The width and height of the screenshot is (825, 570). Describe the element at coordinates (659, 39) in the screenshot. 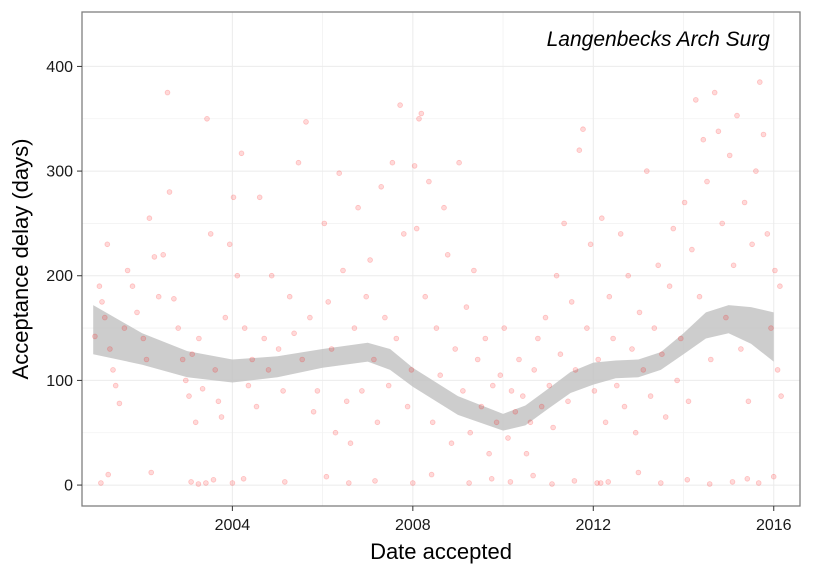

I see `chart-annotation: Langenbecks Arch Surg` at that location.